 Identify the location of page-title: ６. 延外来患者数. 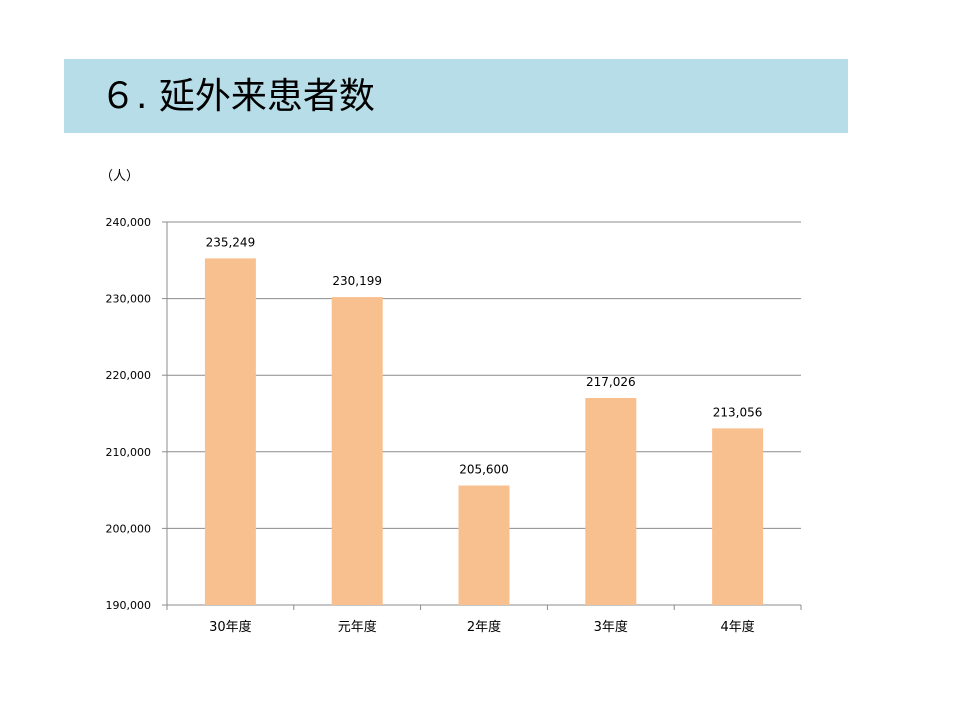
(237, 96).